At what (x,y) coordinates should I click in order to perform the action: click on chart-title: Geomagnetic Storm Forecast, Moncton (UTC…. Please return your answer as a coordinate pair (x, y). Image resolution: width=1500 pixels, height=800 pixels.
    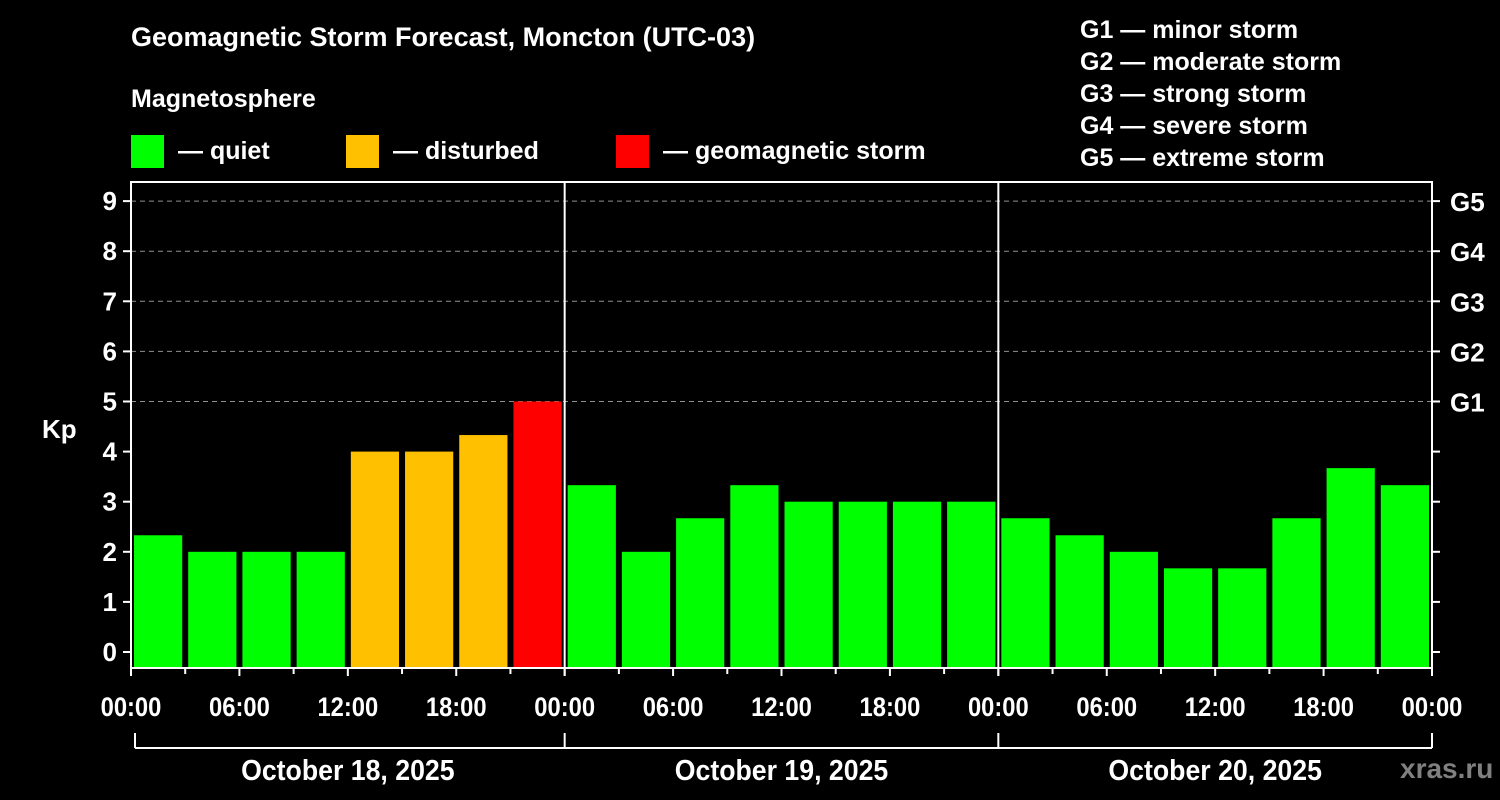
    Looking at the image, I should click on (443, 37).